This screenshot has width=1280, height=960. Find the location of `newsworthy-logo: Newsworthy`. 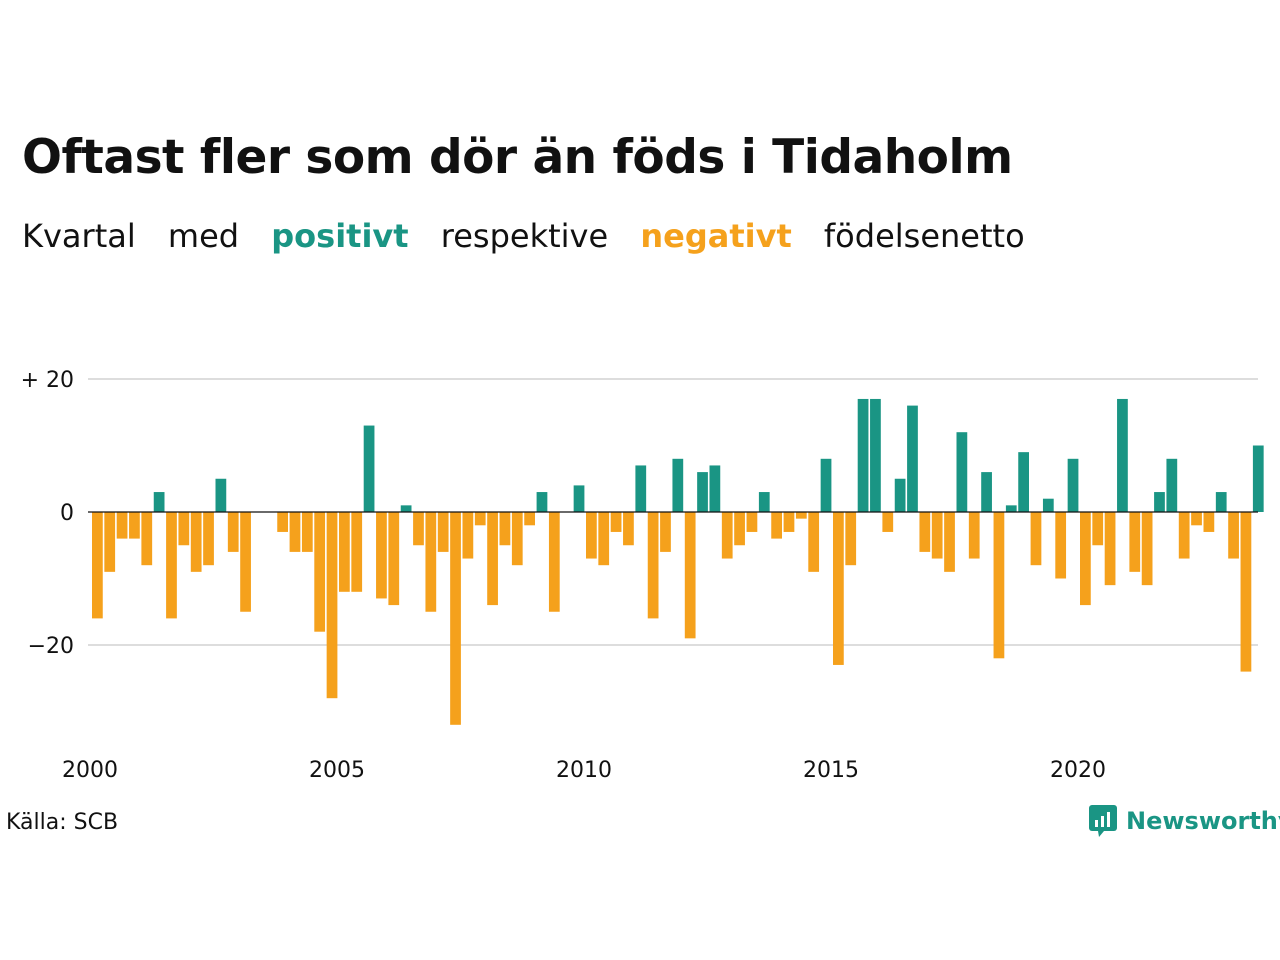

newsworthy-logo: Newsworthy is located at coordinates (1184, 821).